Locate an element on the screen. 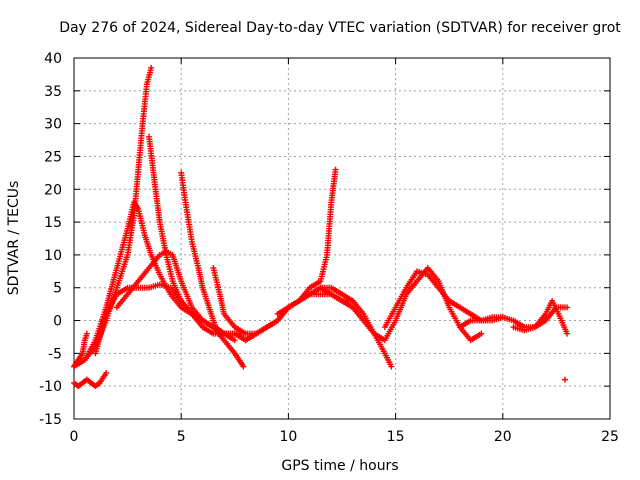 The image size is (640, 480). y-tick-label: -10 is located at coordinates (50, 387).